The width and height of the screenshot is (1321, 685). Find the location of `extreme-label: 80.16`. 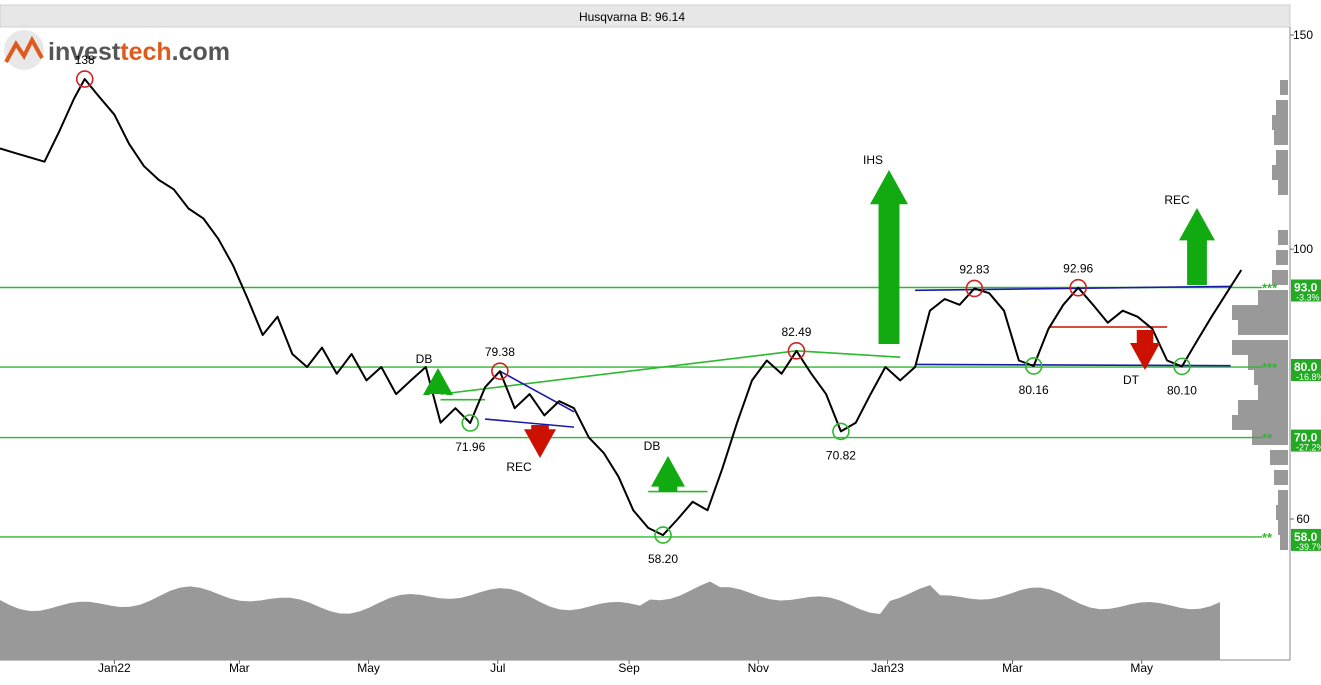

extreme-label: 80.16 is located at coordinates (1034, 390).